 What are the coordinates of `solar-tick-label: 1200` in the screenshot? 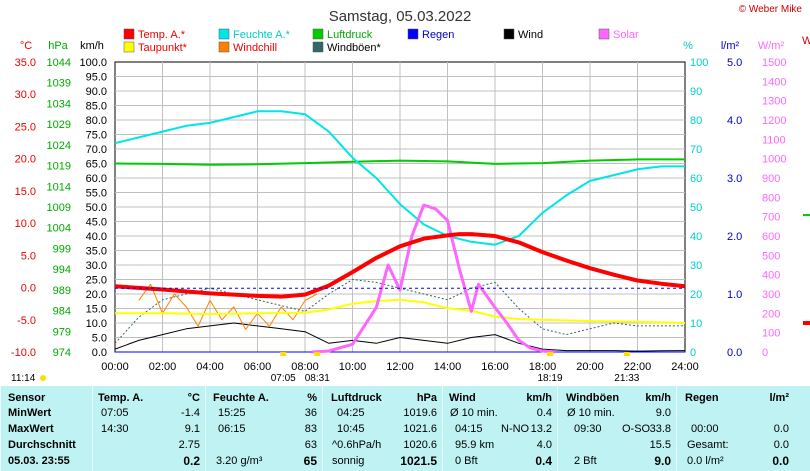 It's located at (774, 121).